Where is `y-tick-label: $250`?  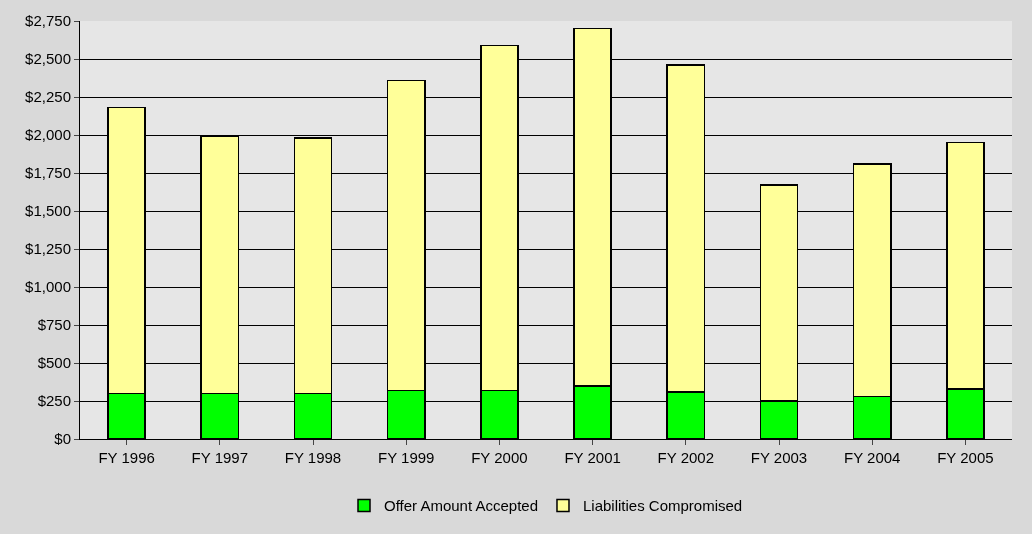
y-tick-label: $250 is located at coordinates (54, 401).